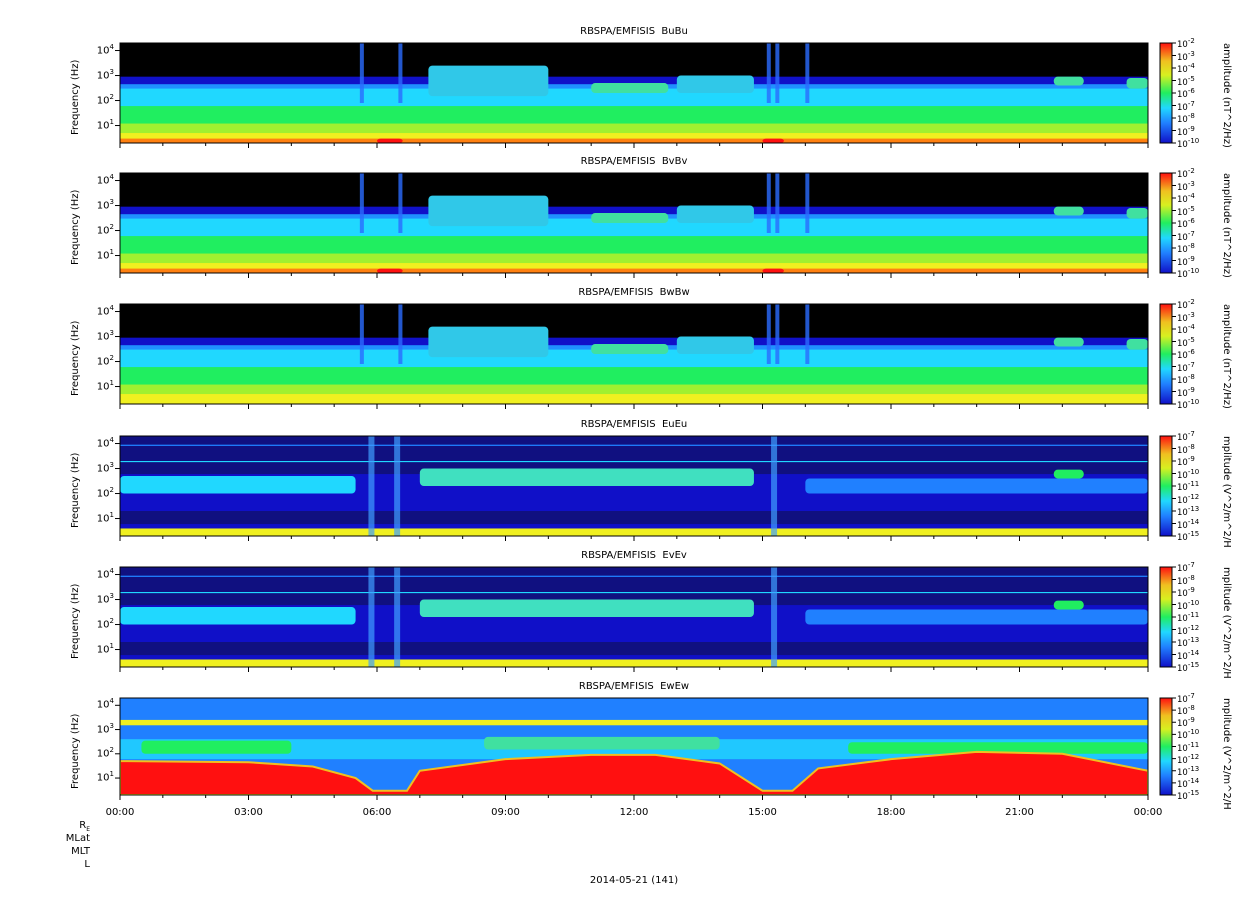 This screenshot has width=1248, height=899. What do you see at coordinates (1188, 759) in the screenshot?
I see `colorbar-tick-label: 10⁻¹²` at bounding box center [1188, 759].